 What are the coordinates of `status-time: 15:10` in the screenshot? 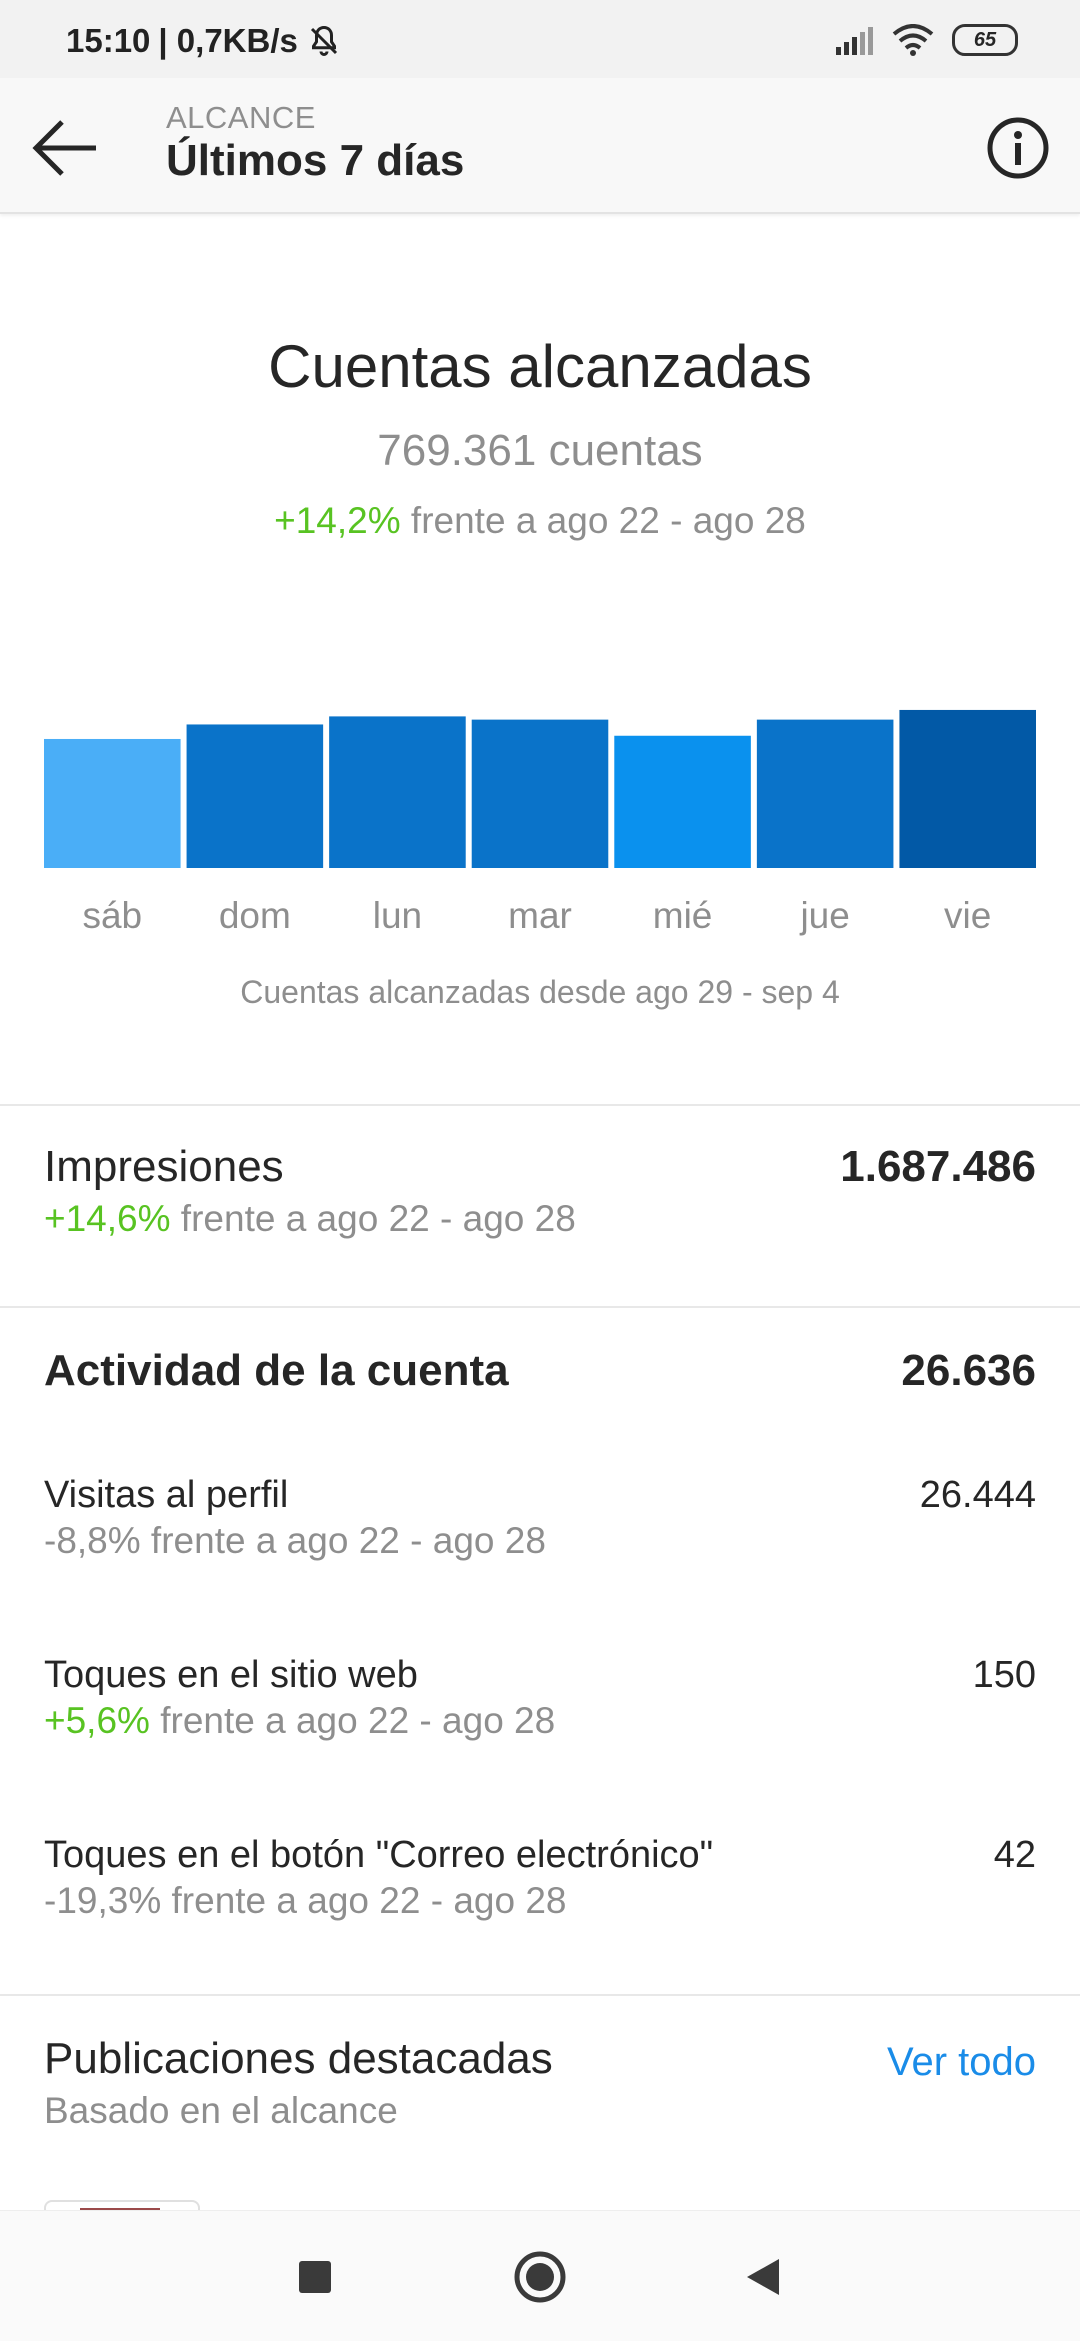 It's located at (108, 40).